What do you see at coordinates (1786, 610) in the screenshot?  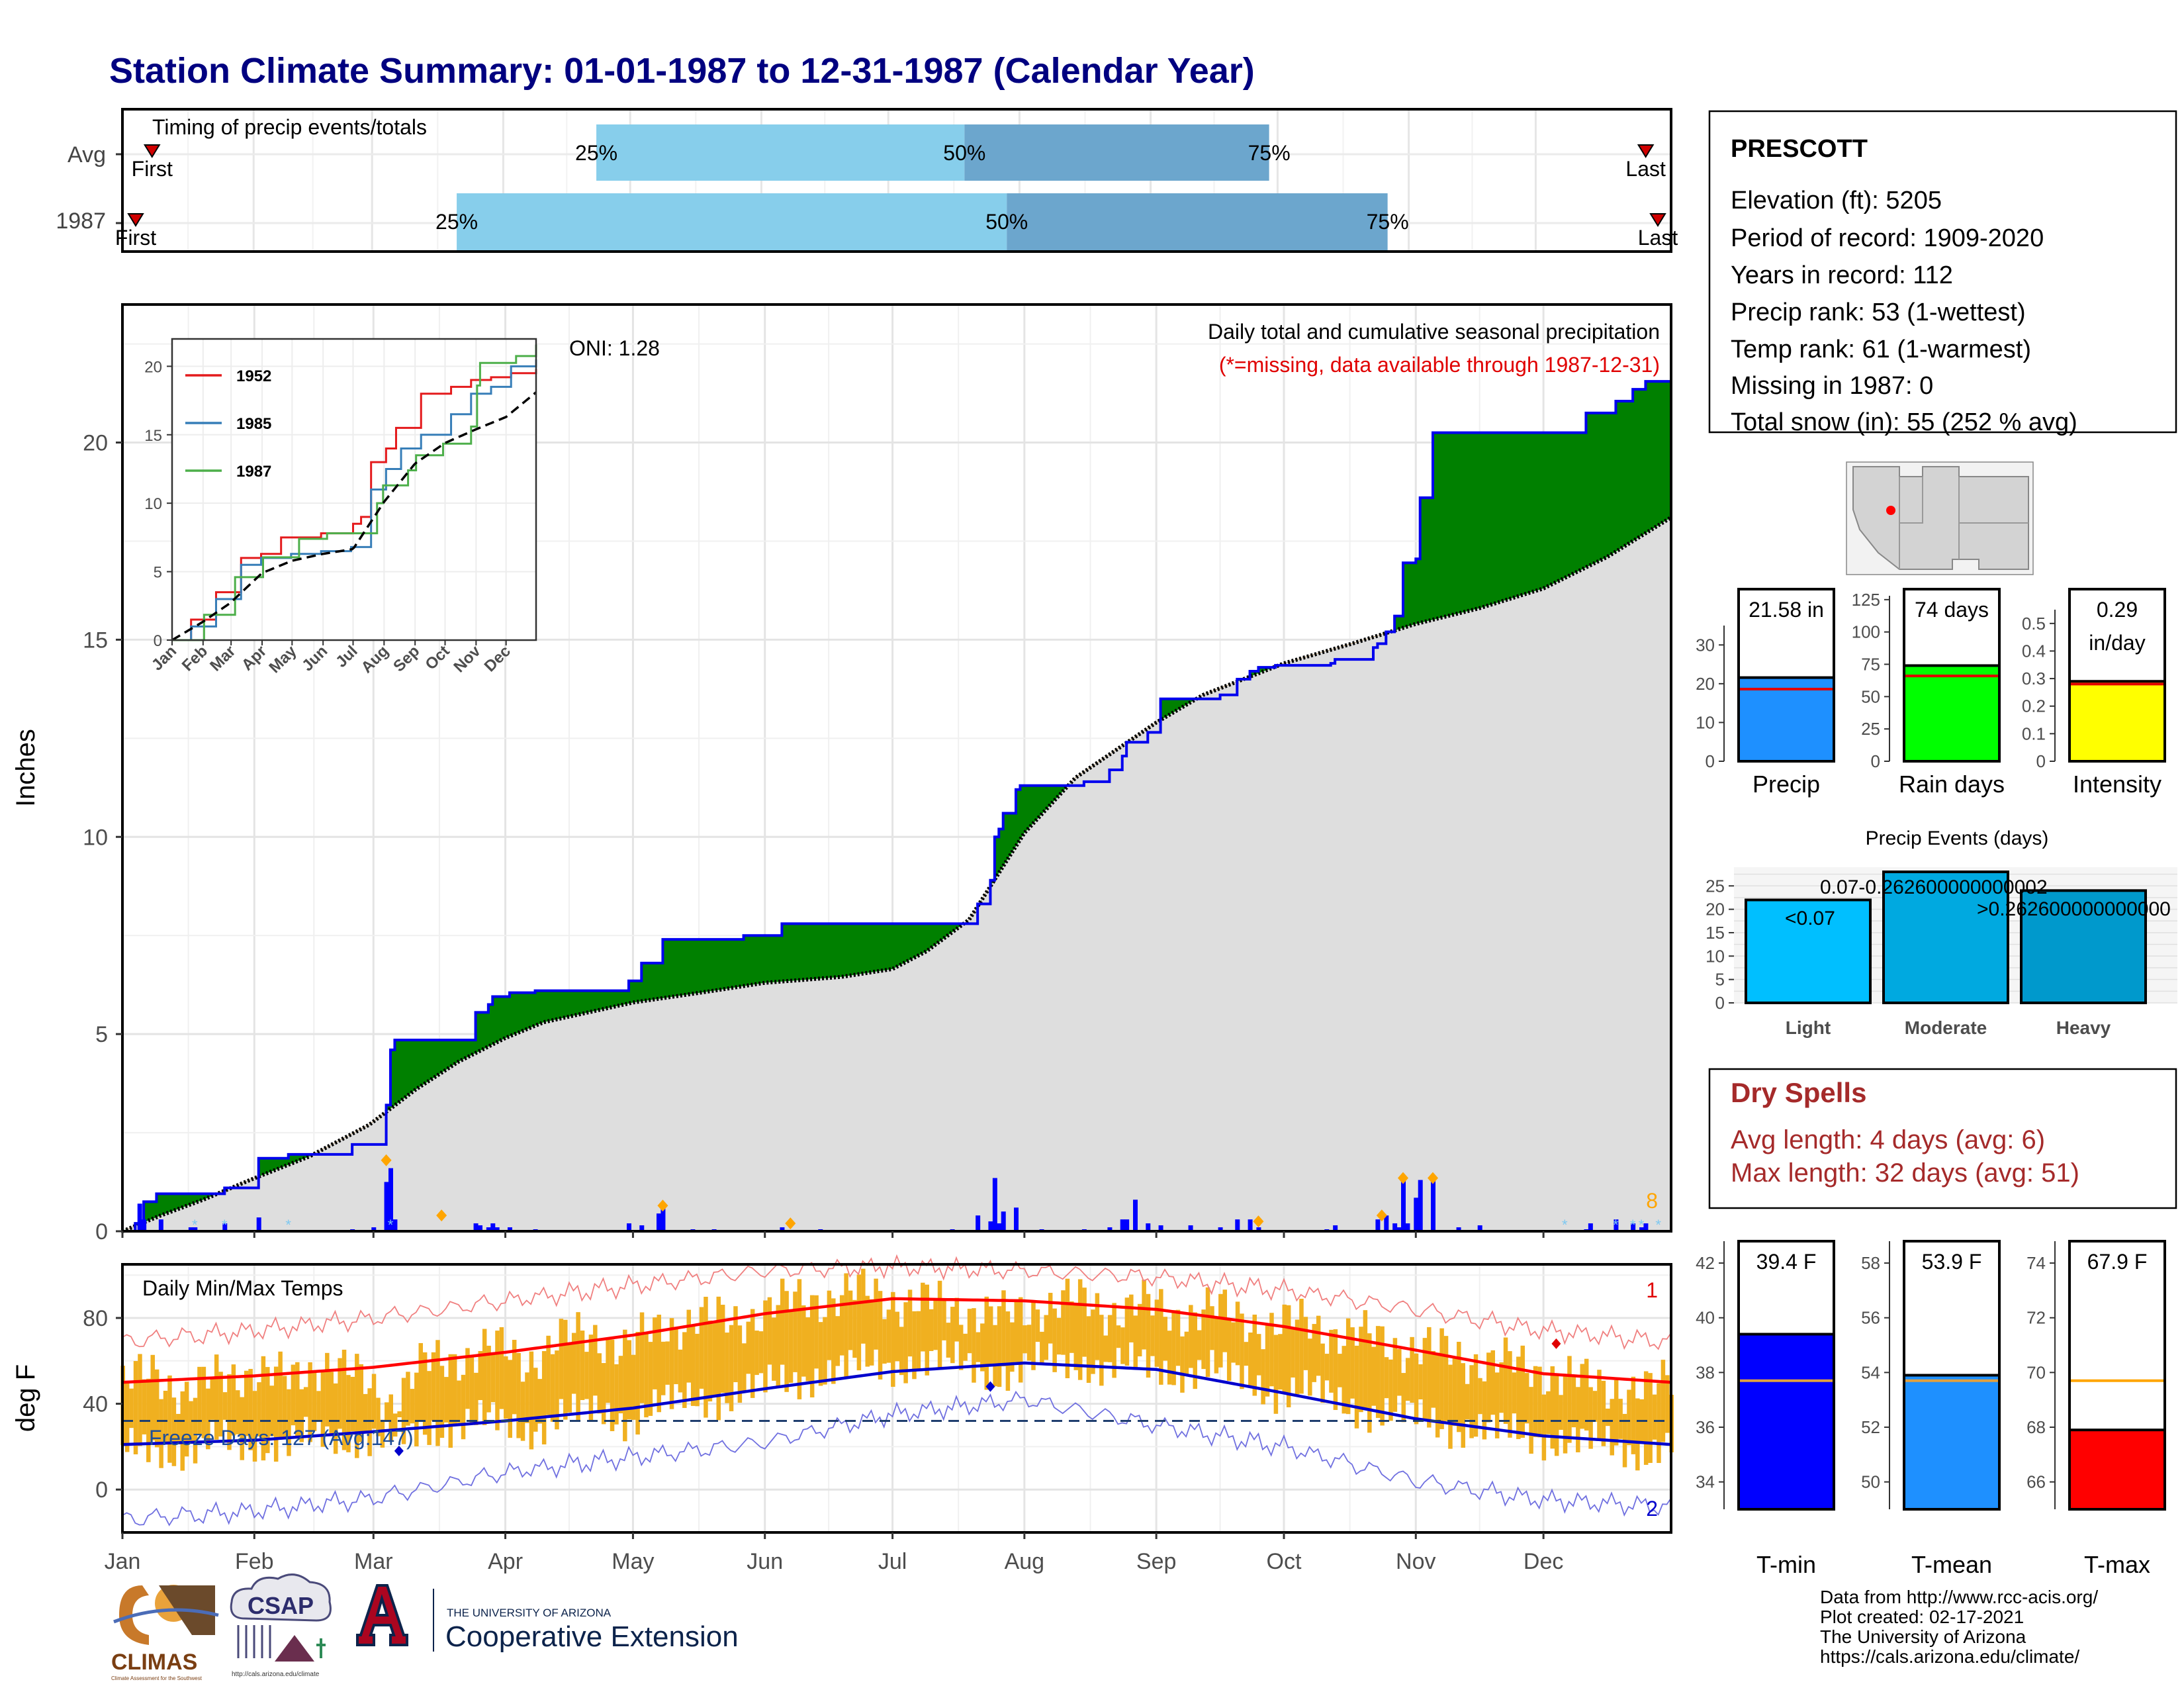 I see `mini-bar-value-label: 21.58 in` at bounding box center [1786, 610].